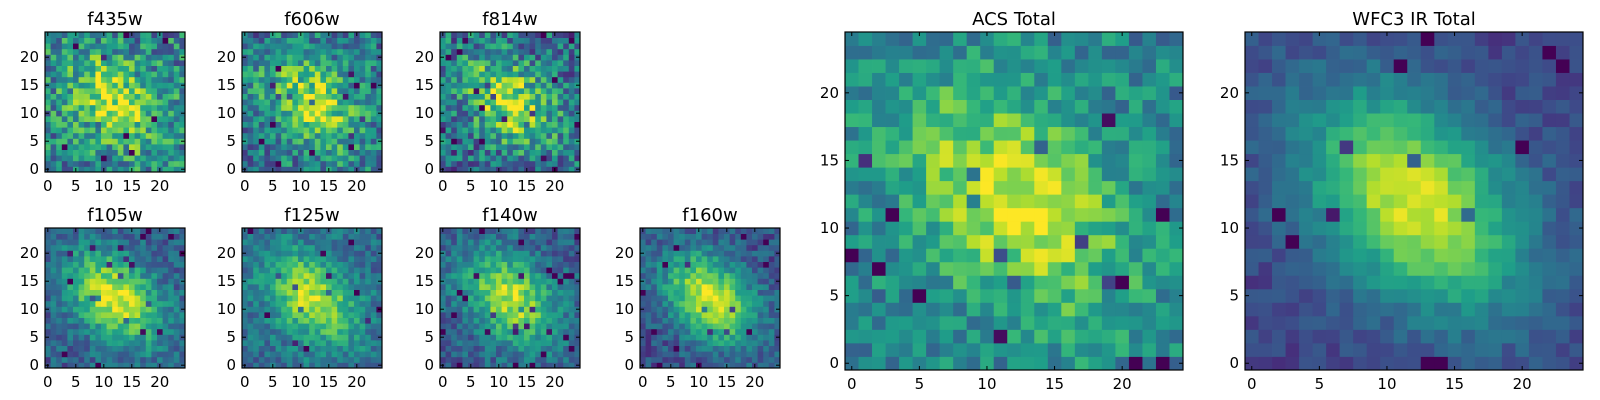  What do you see at coordinates (34, 169) in the screenshot?
I see `y-tick-label: 0` at bounding box center [34, 169].